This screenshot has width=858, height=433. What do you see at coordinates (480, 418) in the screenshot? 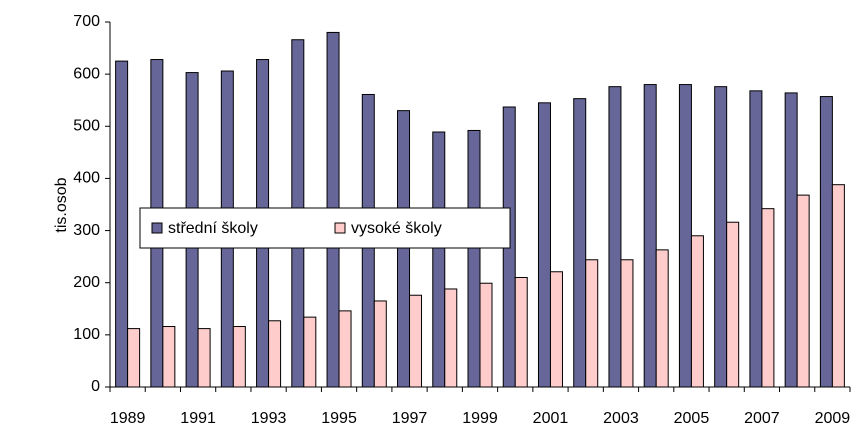
I see `x-tick-label: 1999` at bounding box center [480, 418].